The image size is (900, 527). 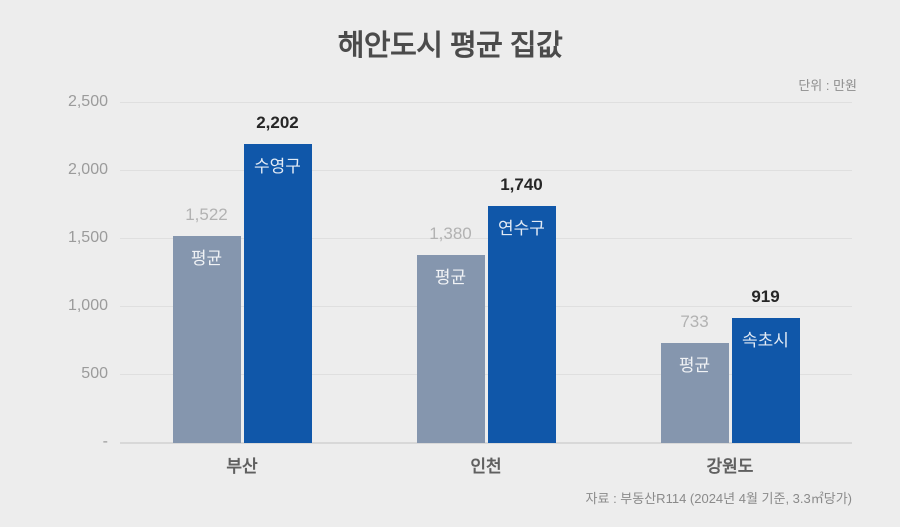 I want to click on bar-value-label: 919, so click(x=765, y=297).